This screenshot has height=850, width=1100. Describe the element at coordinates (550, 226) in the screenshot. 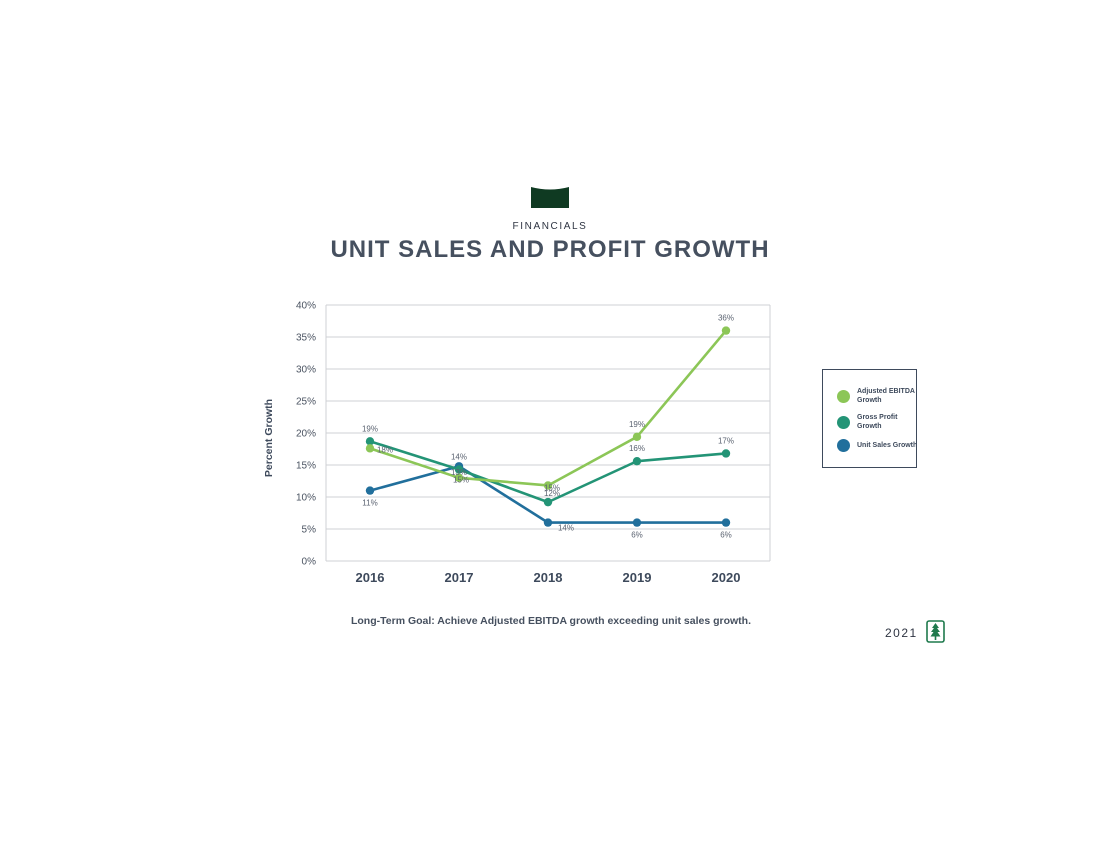

I see `section-label: FINANCIALS` at that location.